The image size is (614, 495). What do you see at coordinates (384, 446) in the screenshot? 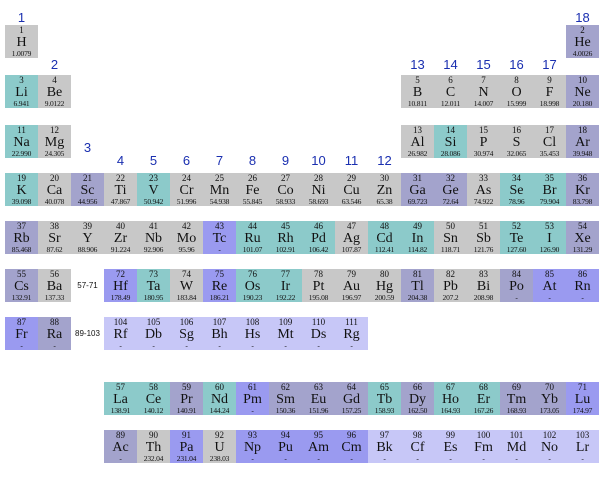
I see `element-bk: 97 Bk -` at bounding box center [384, 446].